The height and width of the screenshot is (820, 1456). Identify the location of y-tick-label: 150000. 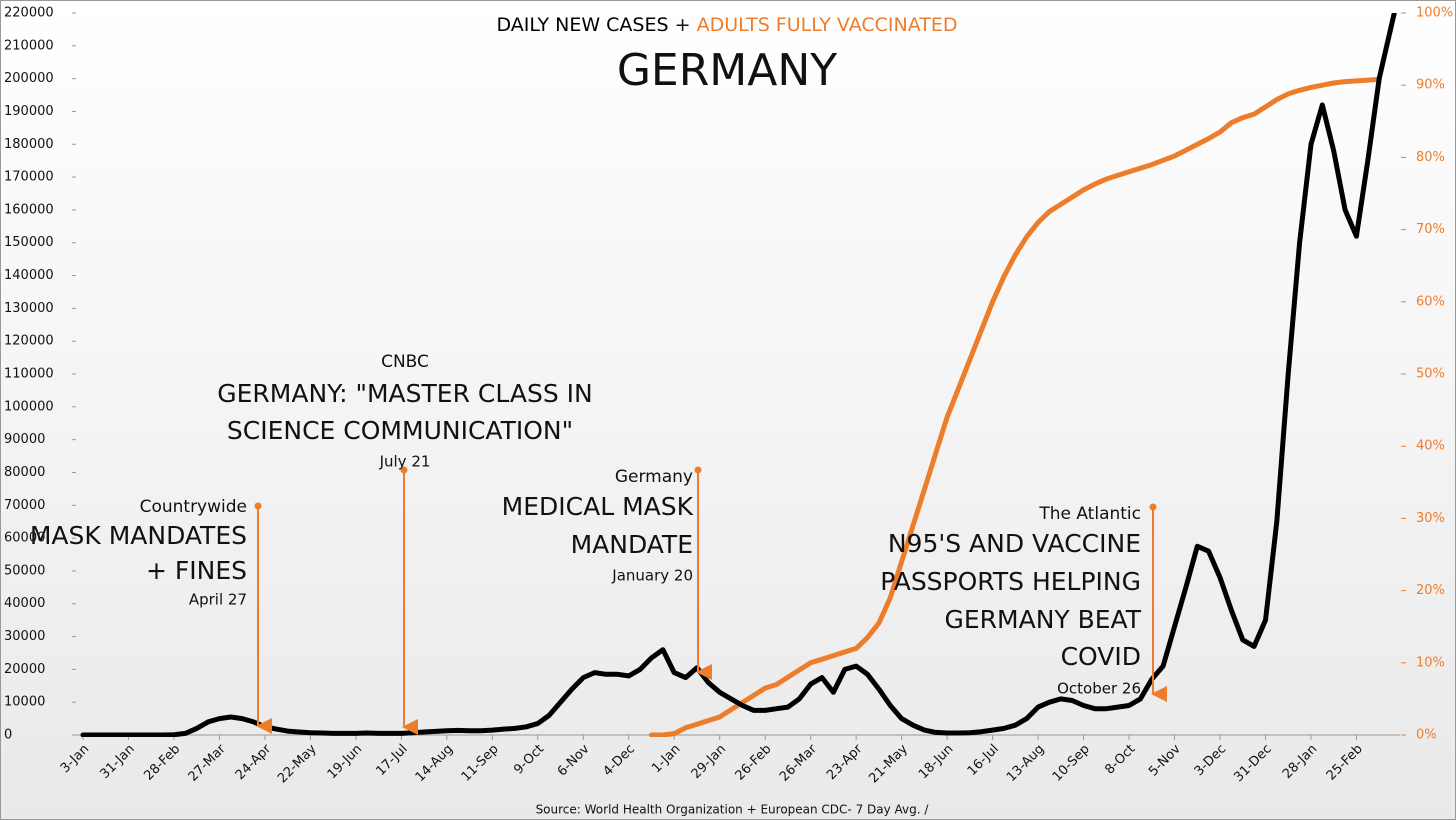
(29, 242).